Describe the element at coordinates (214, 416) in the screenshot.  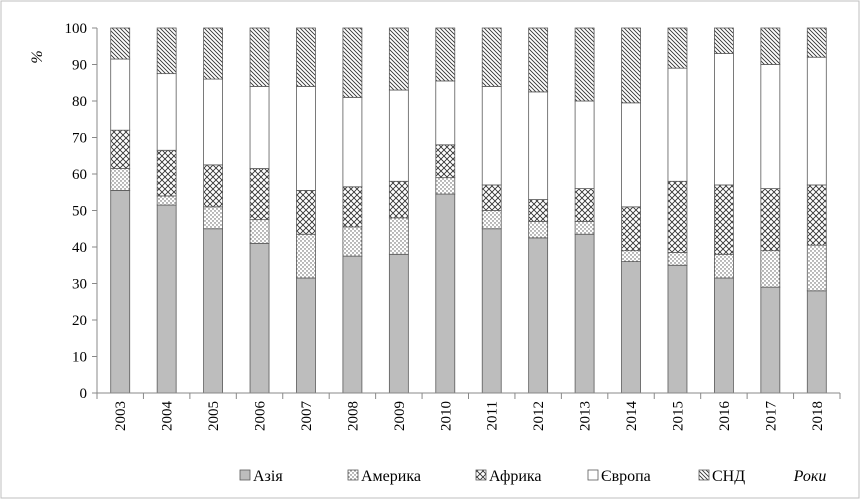
I see `x-tick-label: 2005` at that location.